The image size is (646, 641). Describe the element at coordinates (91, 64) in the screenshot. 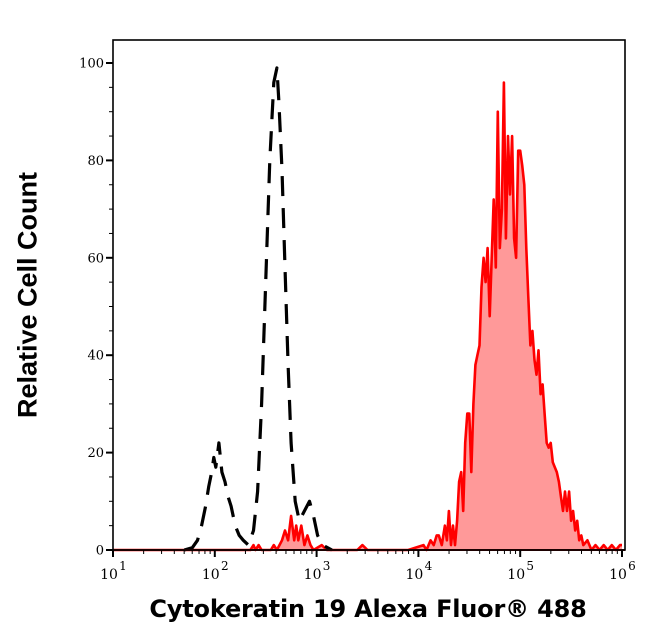

I see `y-tick-label: 100` at that location.